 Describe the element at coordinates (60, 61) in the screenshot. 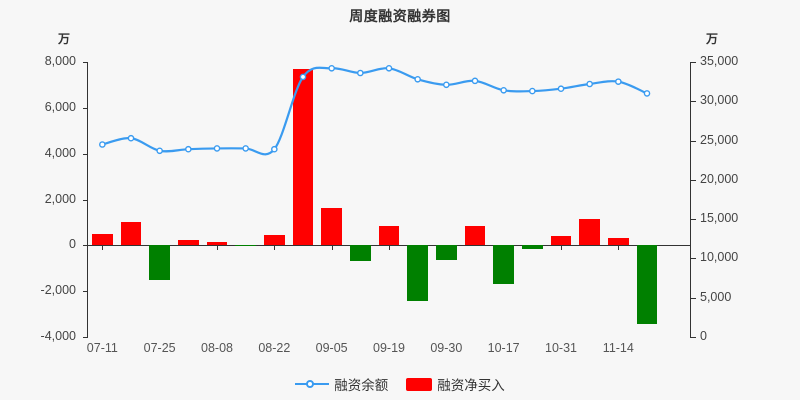

I see `left-axis-tick-label: 8,000` at that location.